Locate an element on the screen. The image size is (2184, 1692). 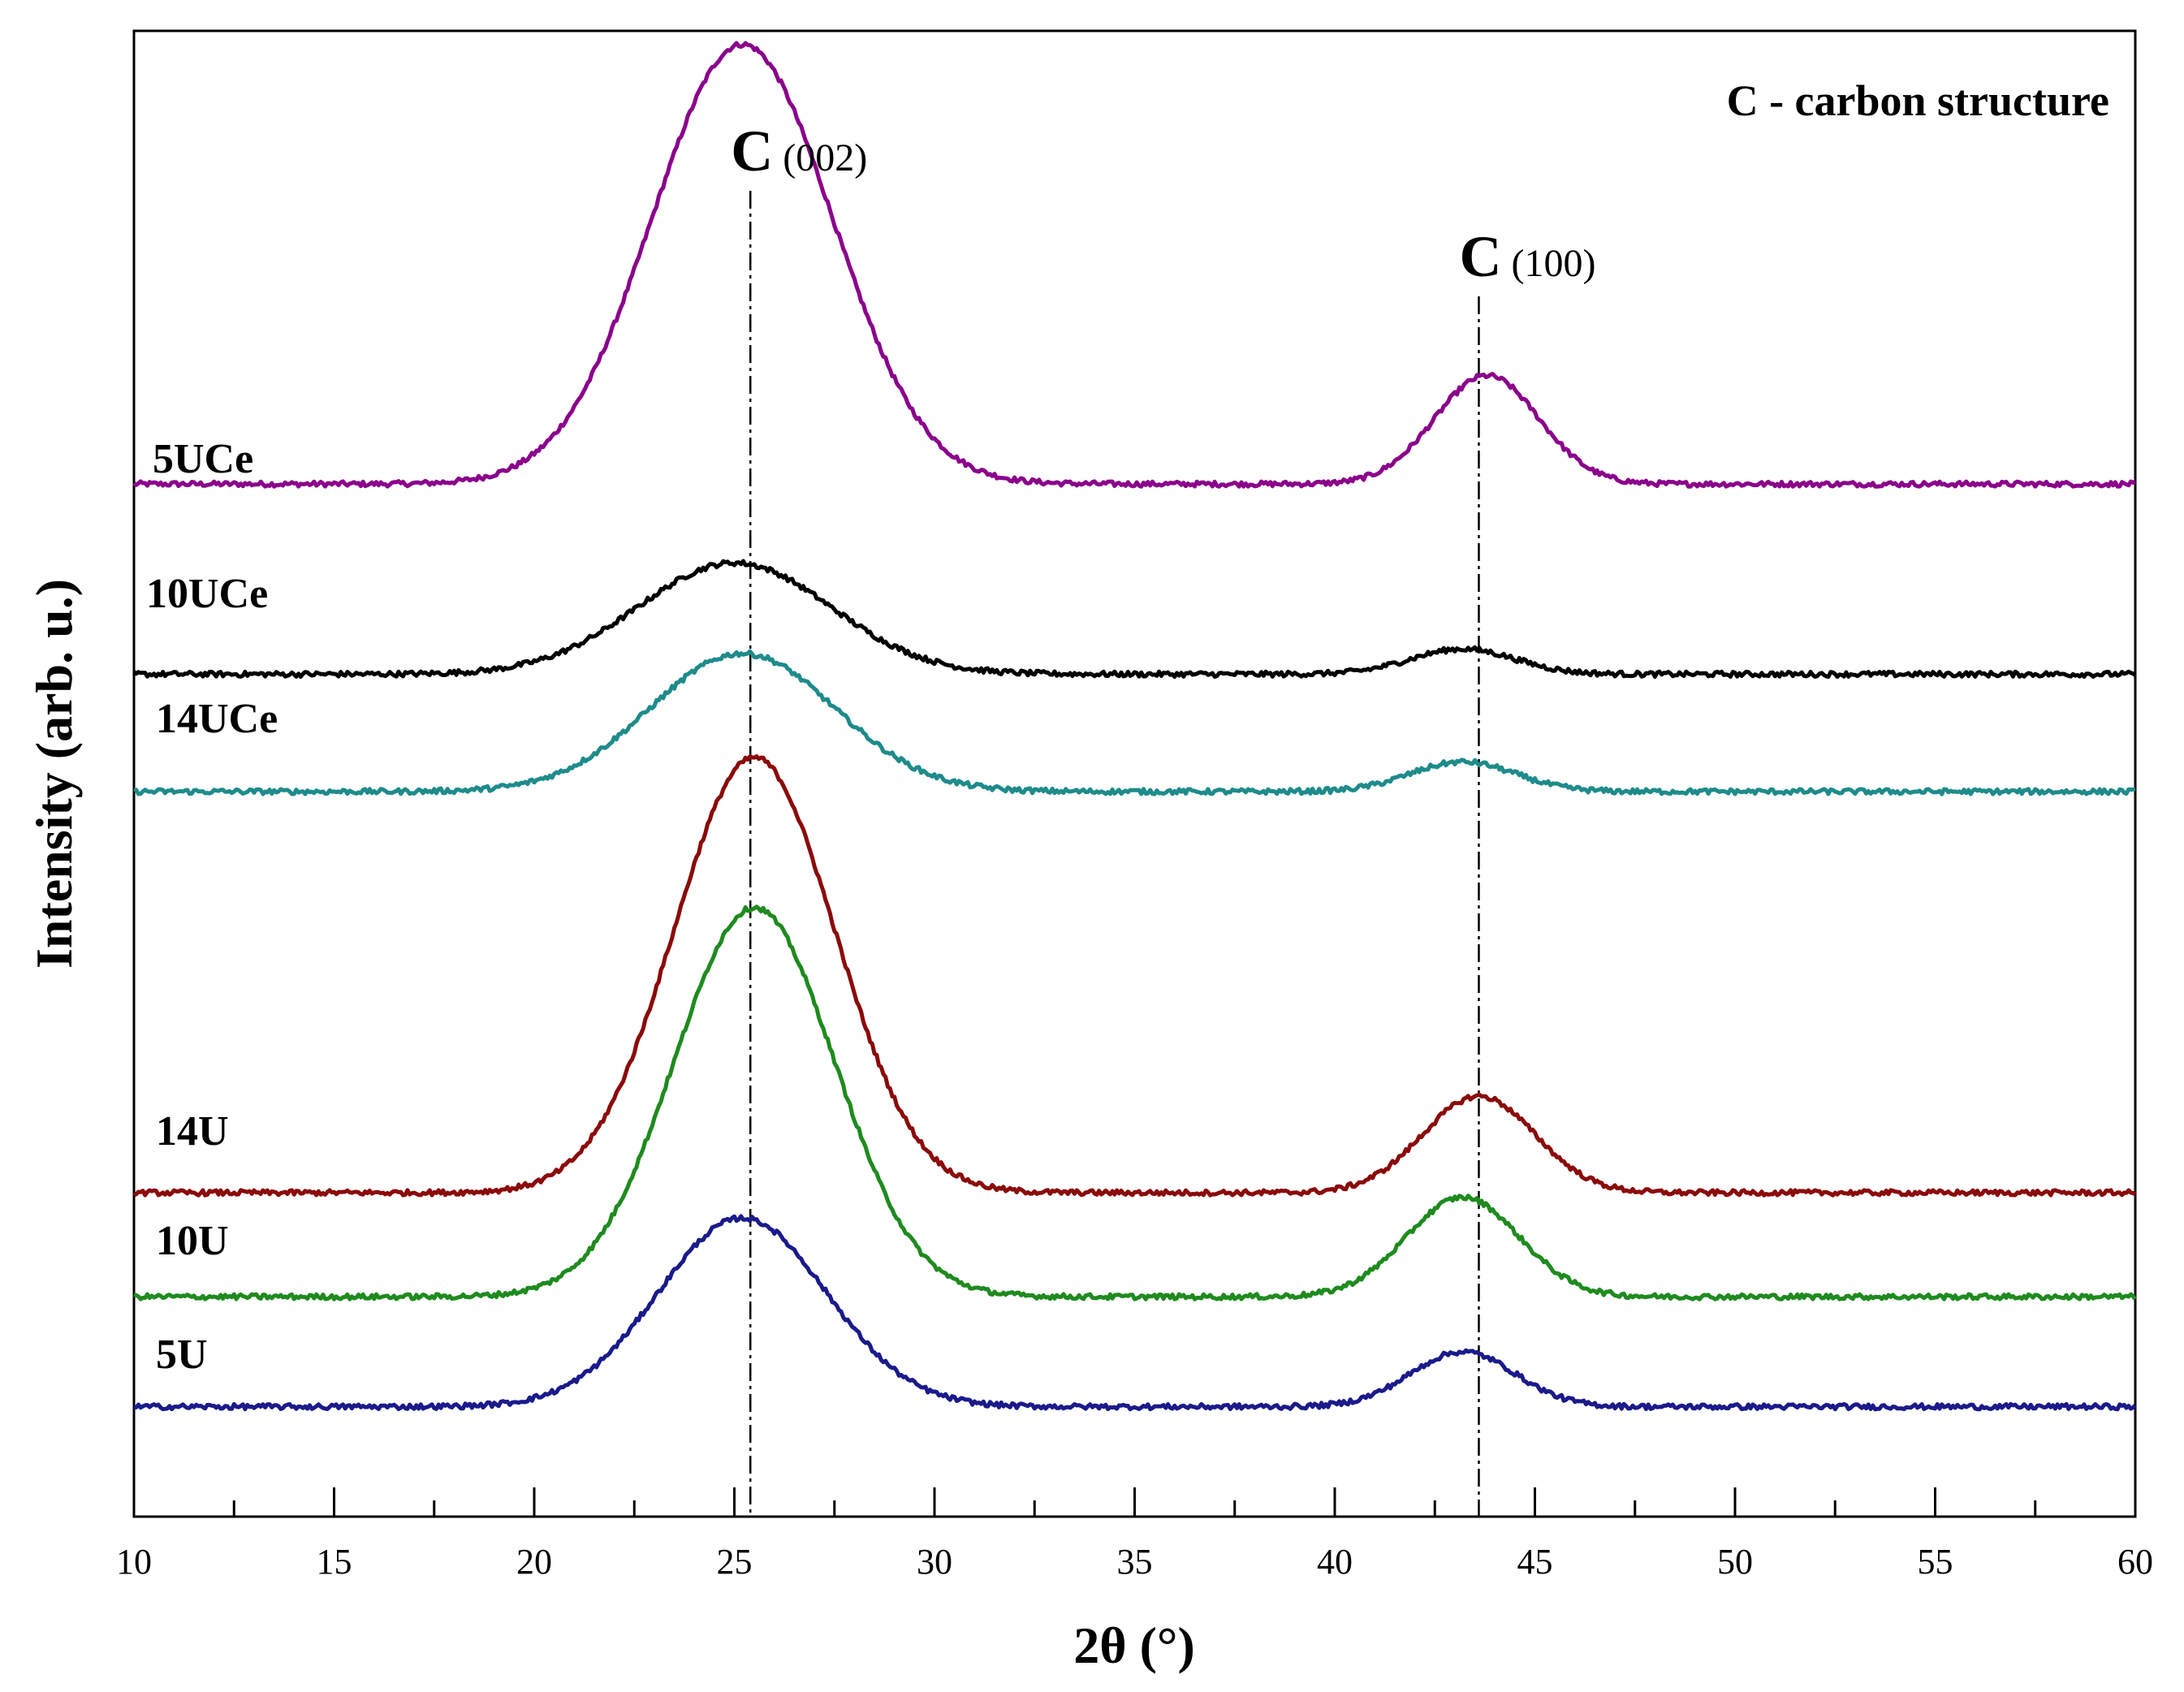
x-axis-title: 2θ (°) is located at coordinates (1134, 1645).